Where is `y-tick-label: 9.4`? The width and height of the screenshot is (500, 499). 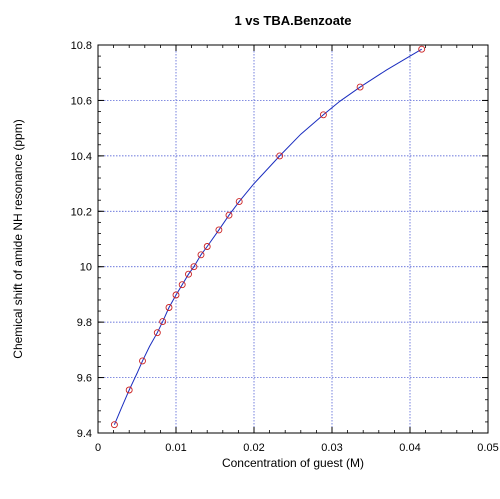
y-tick-label: 9.4 is located at coordinates (84, 434).